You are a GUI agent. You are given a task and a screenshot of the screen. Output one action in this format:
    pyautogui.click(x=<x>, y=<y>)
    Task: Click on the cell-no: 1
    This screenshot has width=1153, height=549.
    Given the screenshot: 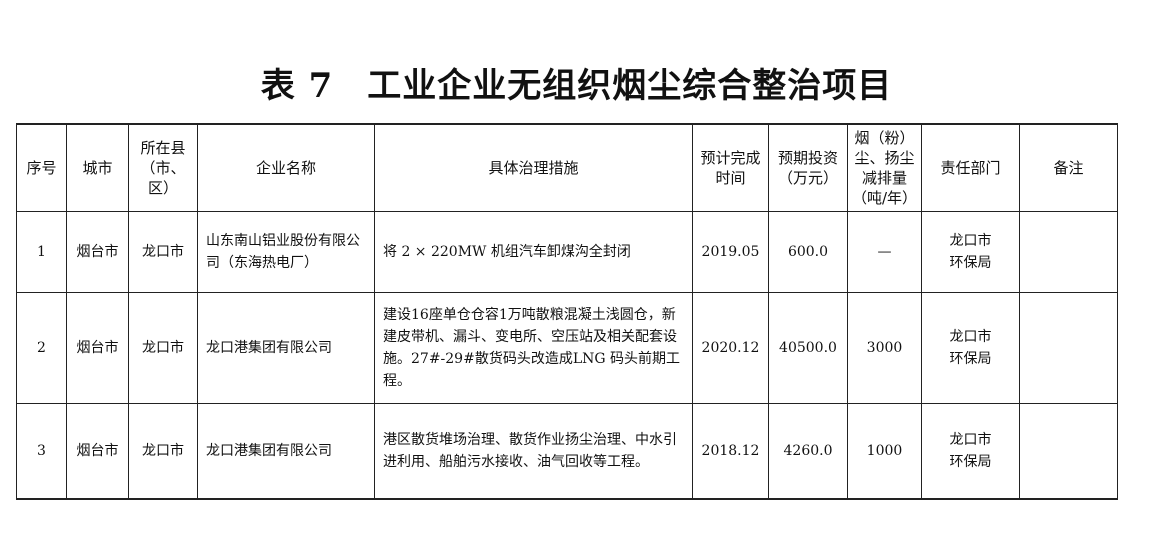 What is the action you would take?
    pyautogui.click(x=41, y=252)
    